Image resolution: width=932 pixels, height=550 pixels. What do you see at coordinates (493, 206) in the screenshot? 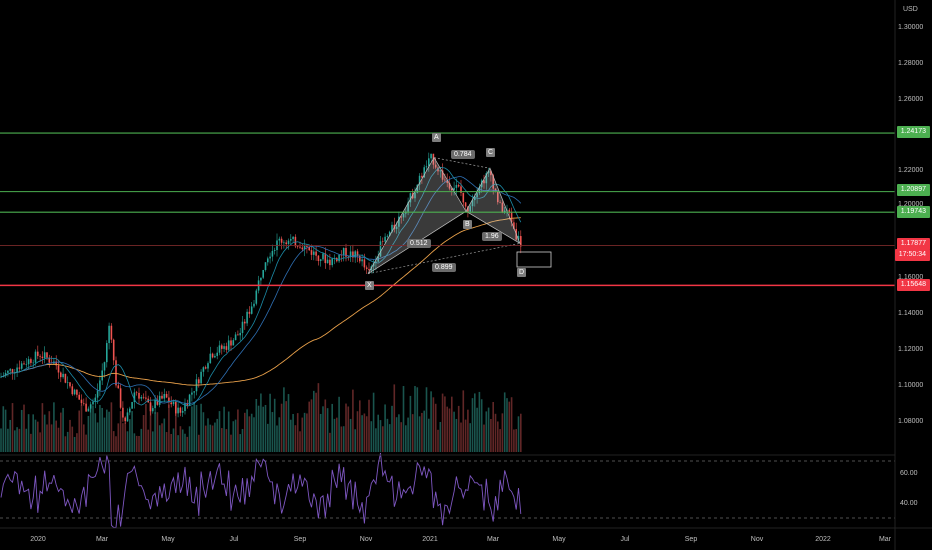
I see `pattern-bcd` at bounding box center [493, 206].